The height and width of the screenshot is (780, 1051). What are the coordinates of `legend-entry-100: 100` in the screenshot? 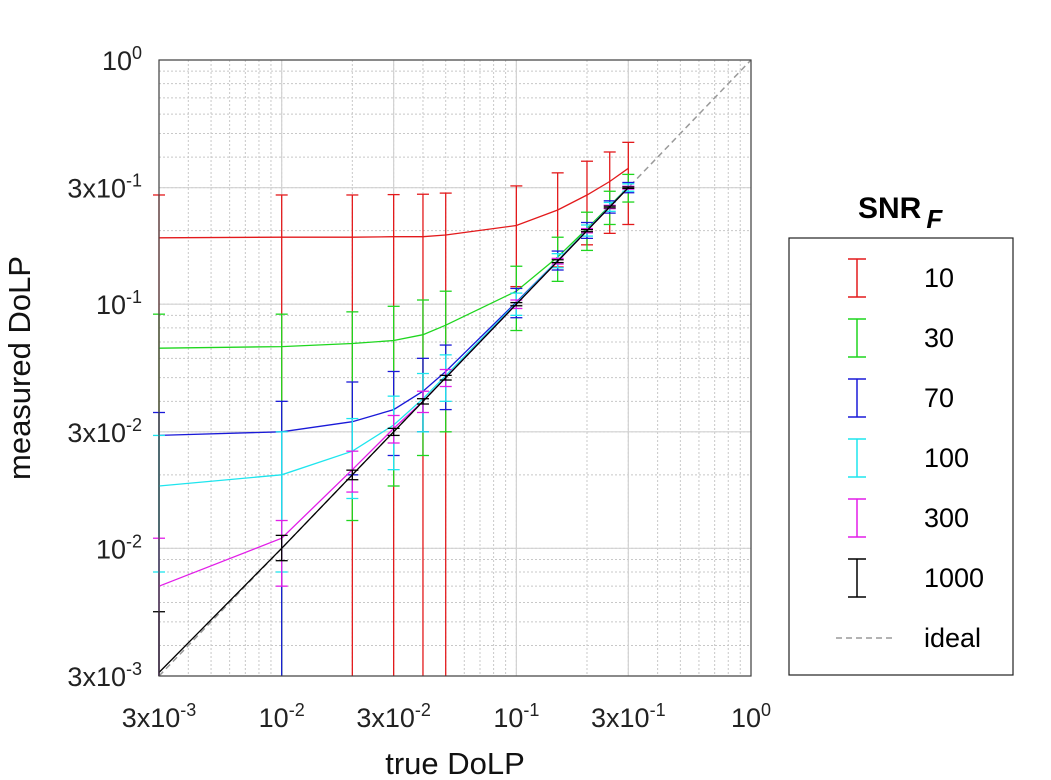 It's located at (908, 458).